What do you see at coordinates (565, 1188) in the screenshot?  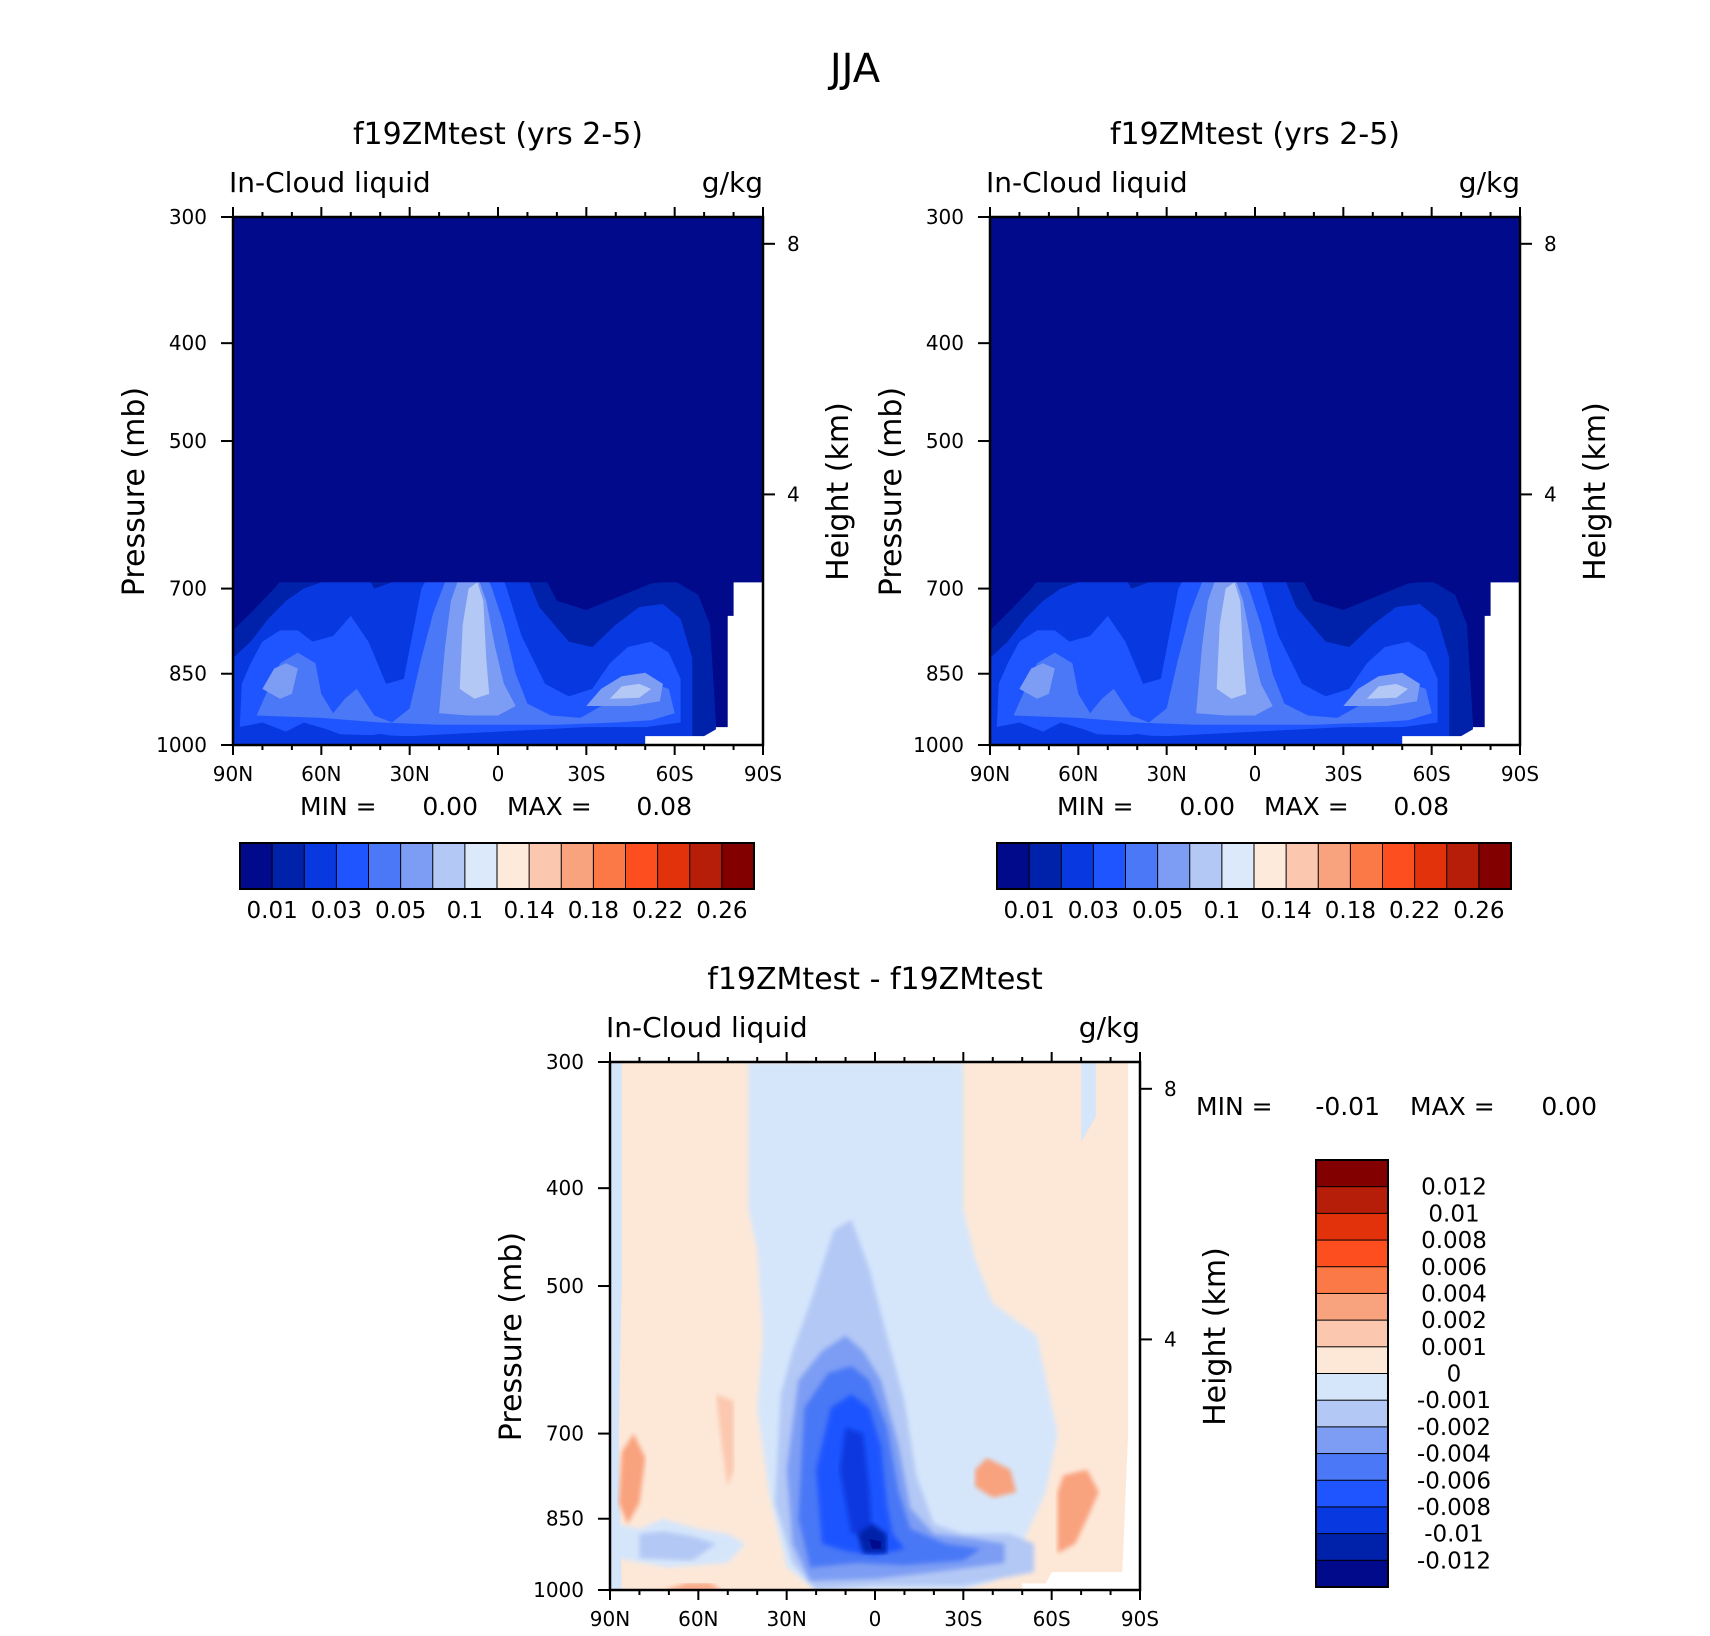 I see `y-tick-label: 400` at bounding box center [565, 1188].